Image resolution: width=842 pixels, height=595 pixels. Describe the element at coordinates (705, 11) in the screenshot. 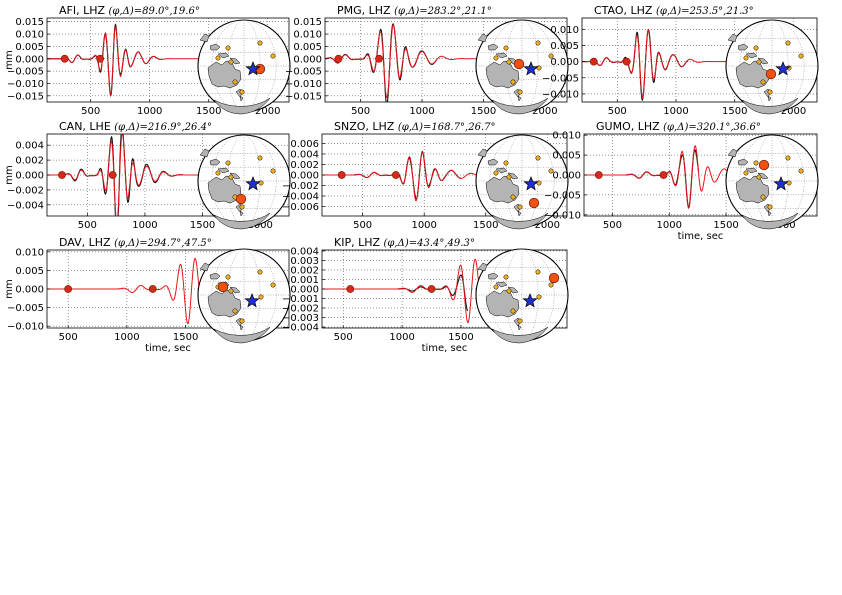

I see `azimuth-distance: (φ,Δ)=253.5°,21.3°` at that location.